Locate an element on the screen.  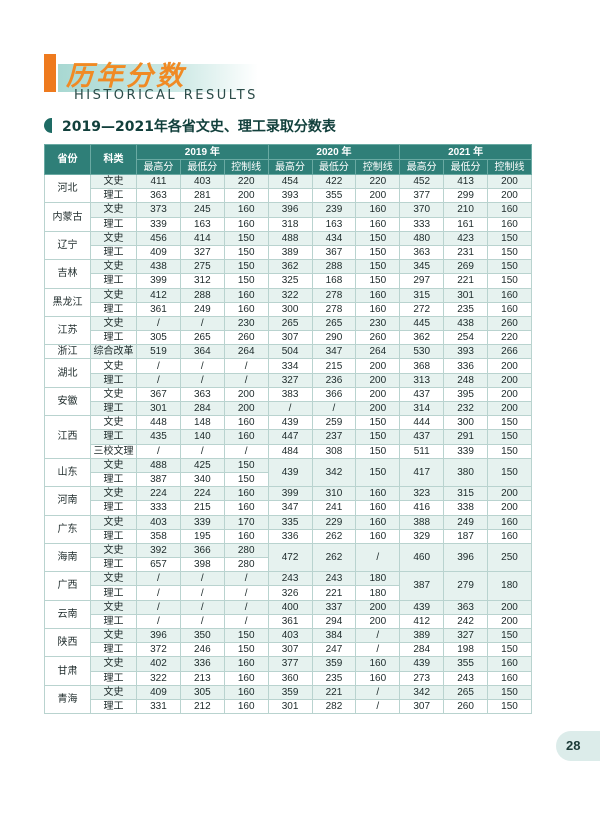
header-band is located at coordinates (158, 78).